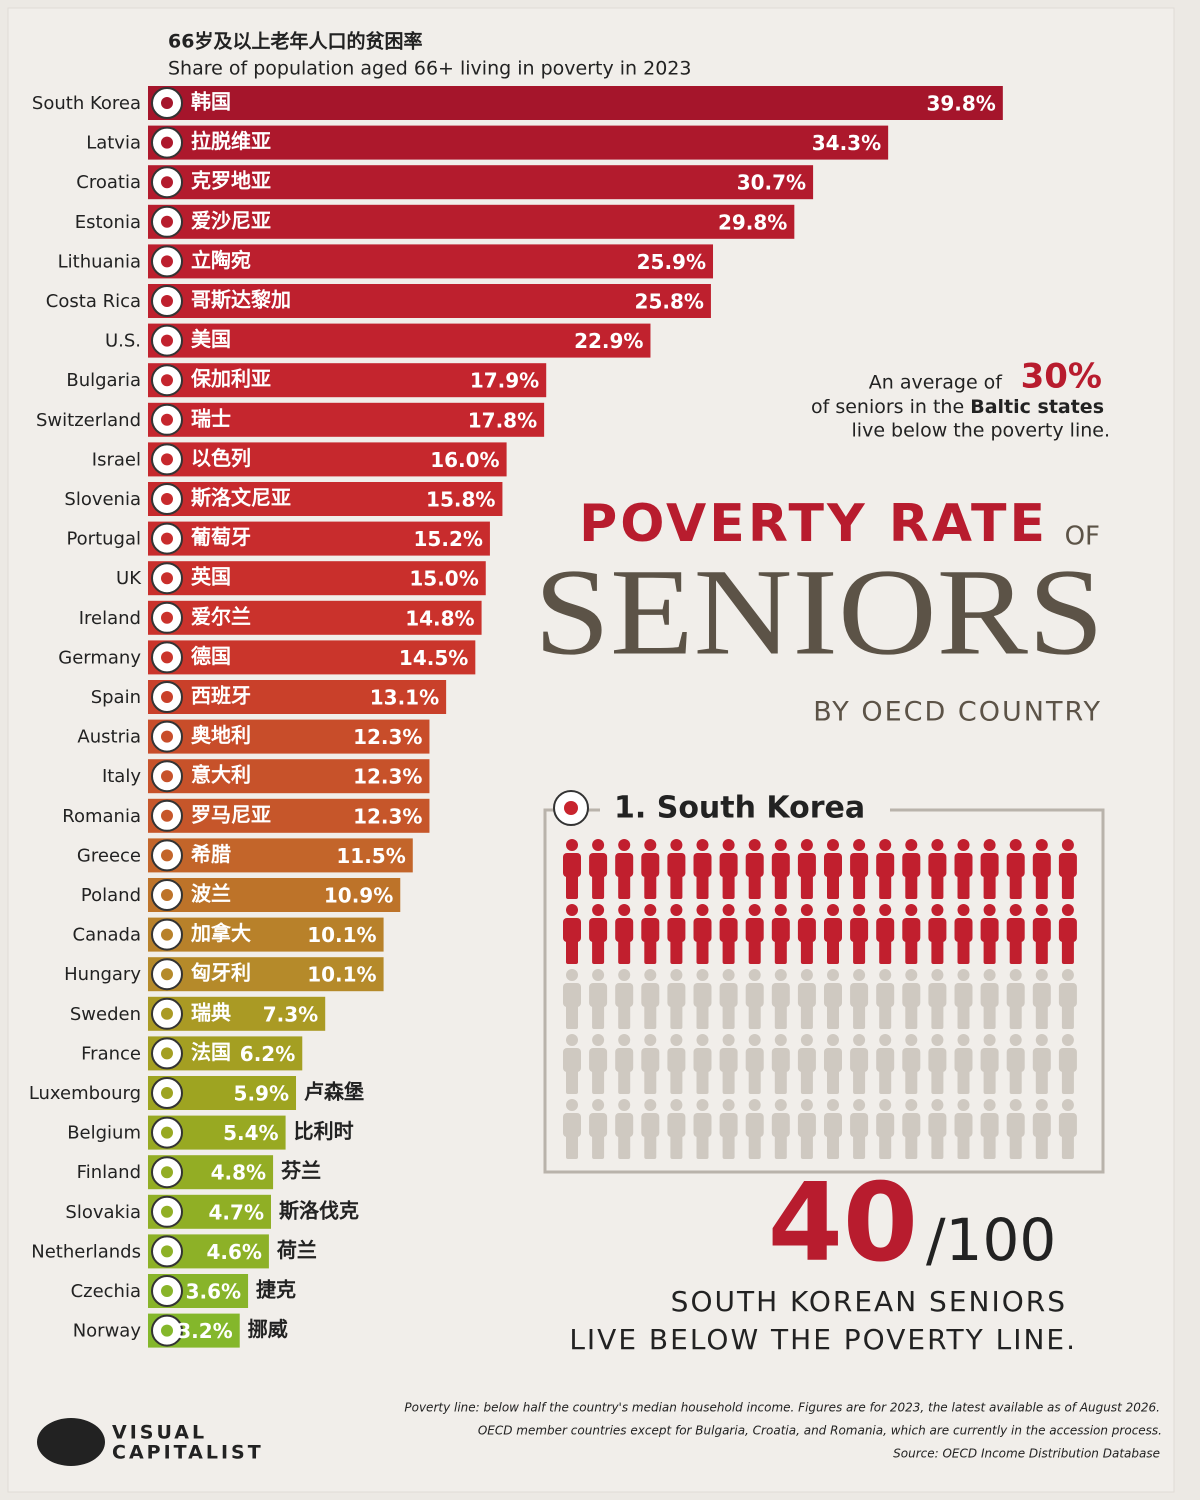  What do you see at coordinates (211, 656) in the screenshot?
I see `local-name: 德国` at bounding box center [211, 656].